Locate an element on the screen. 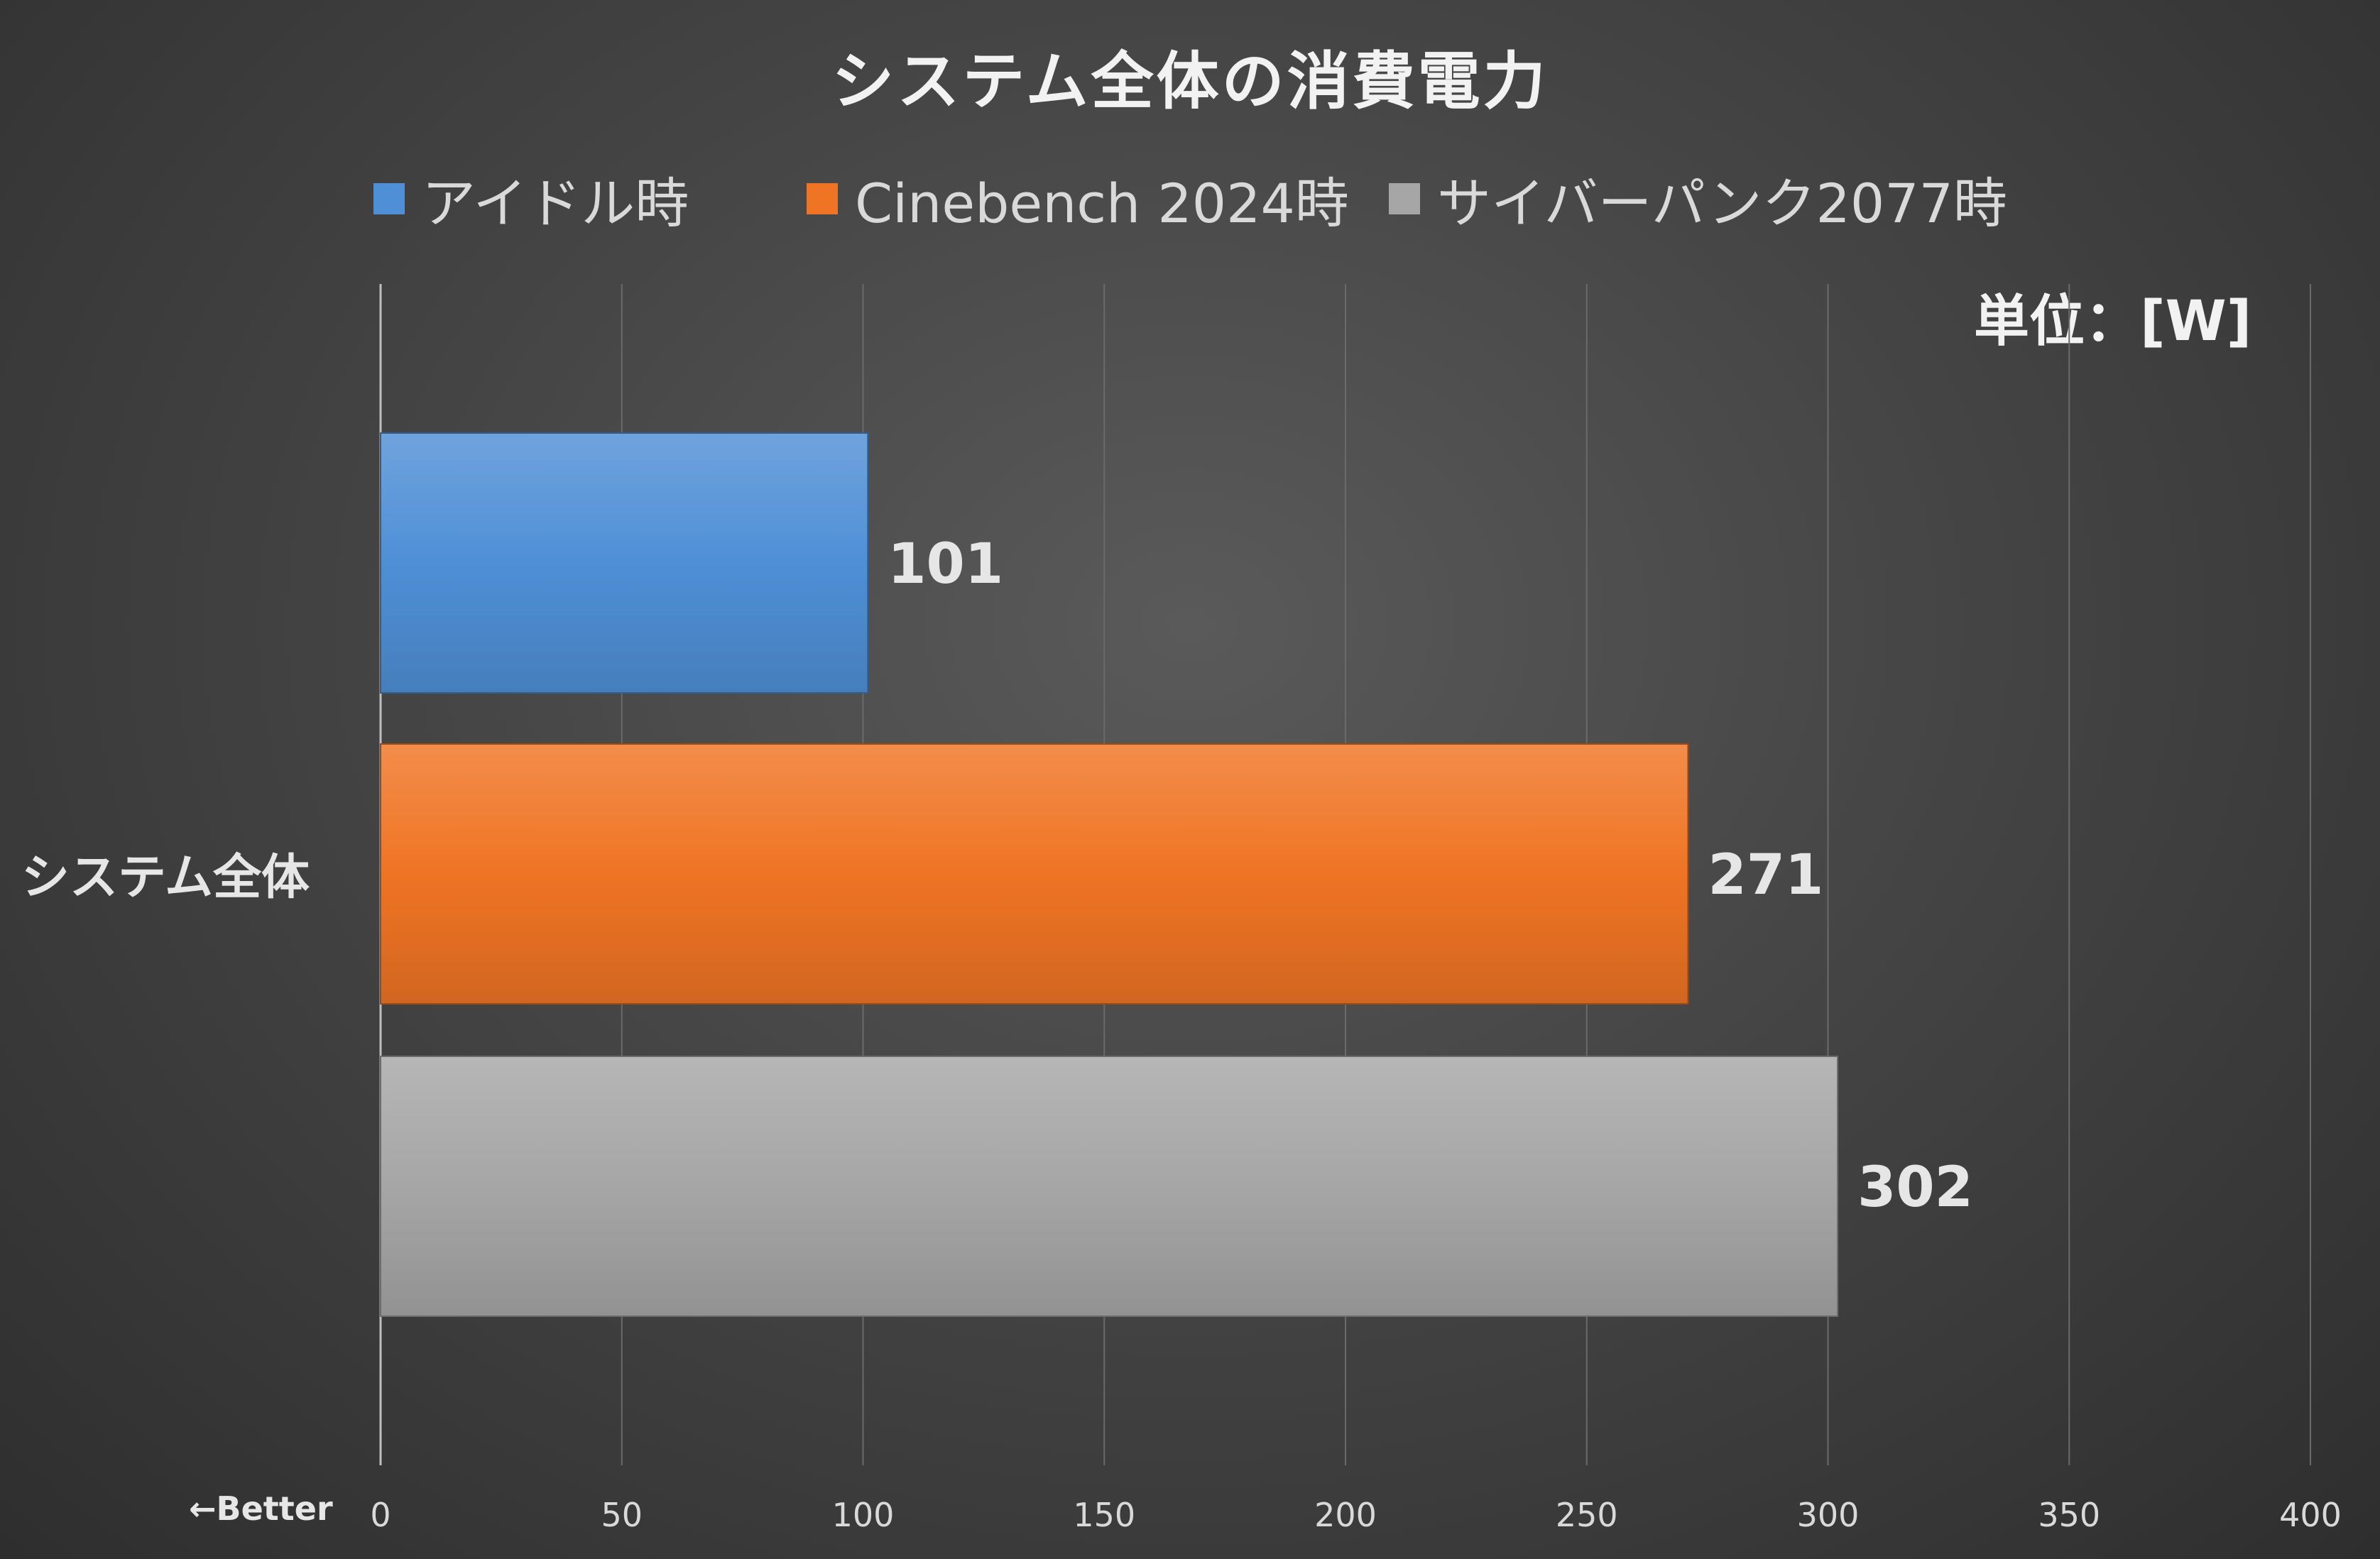  bar-value-label: 302 is located at coordinates (1915, 1188).